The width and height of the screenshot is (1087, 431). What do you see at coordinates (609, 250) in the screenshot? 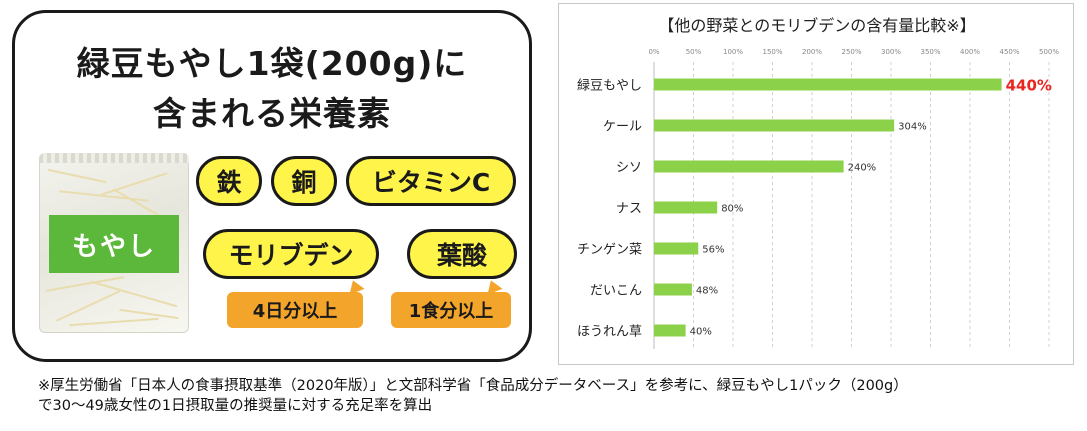
I see `category-label: チンゲン菜` at bounding box center [609, 250].